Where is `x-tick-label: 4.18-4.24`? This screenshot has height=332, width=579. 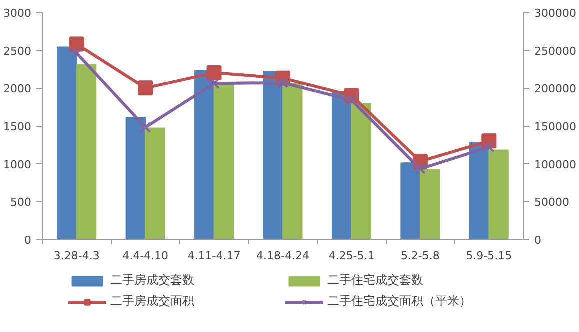
x-tick-label: 4.18-4.24 is located at coordinates (283, 256).